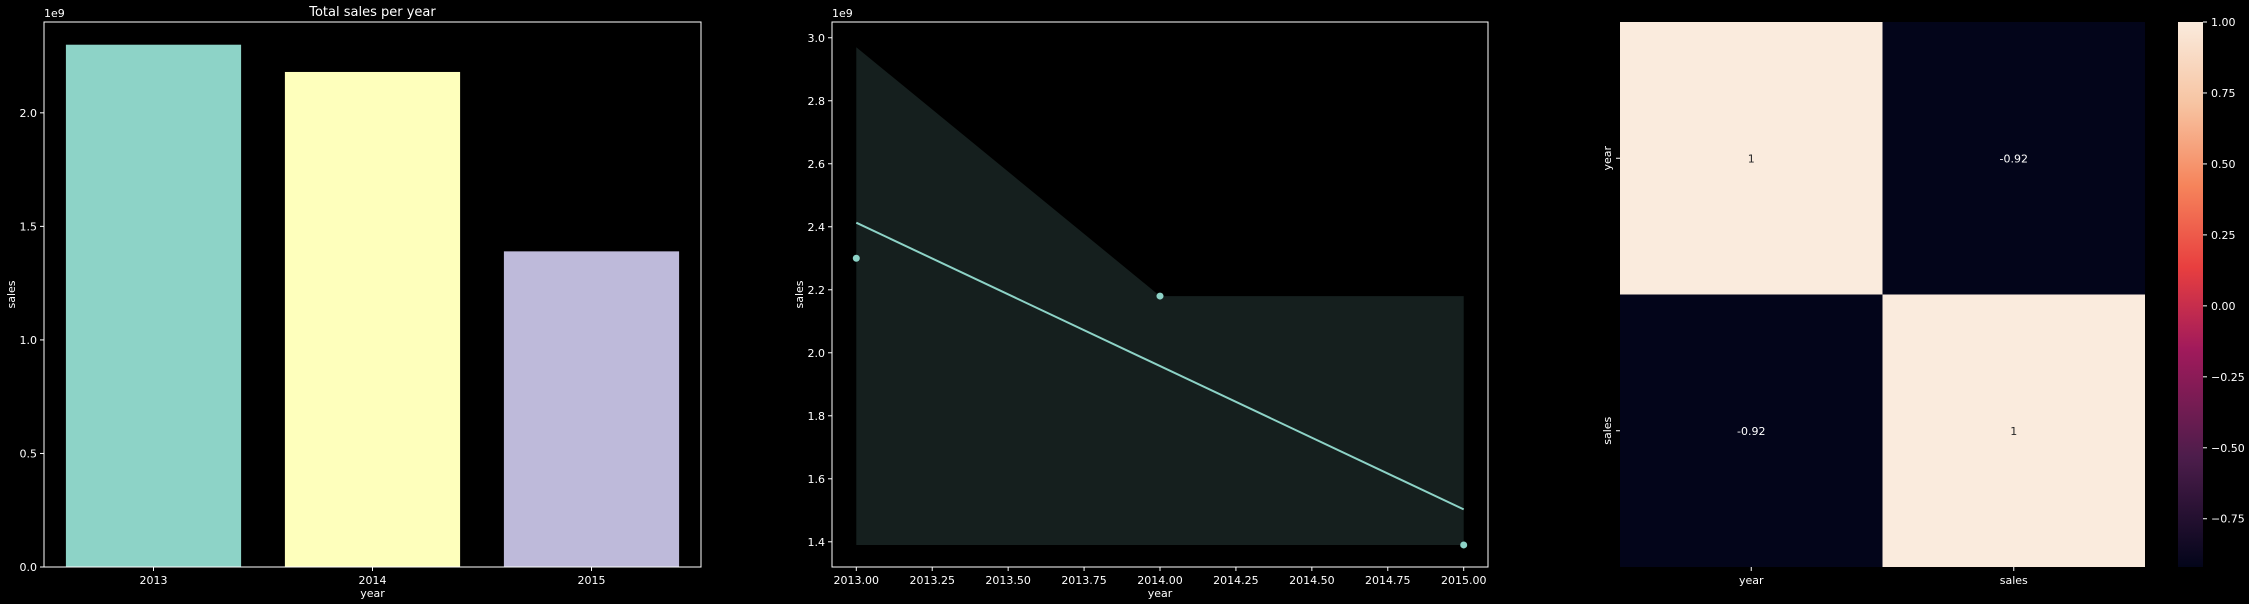 The width and height of the screenshot is (2249, 604). I want to click on y-tick-label: 1.5, so click(29, 226).